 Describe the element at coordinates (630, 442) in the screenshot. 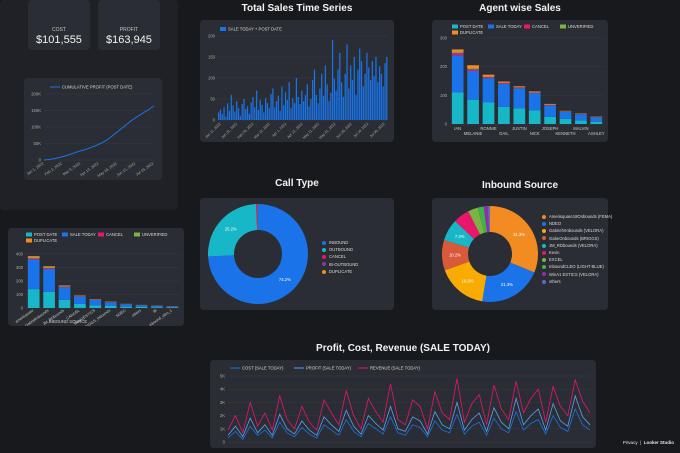

I see `privacy-link: Privacy` at that location.